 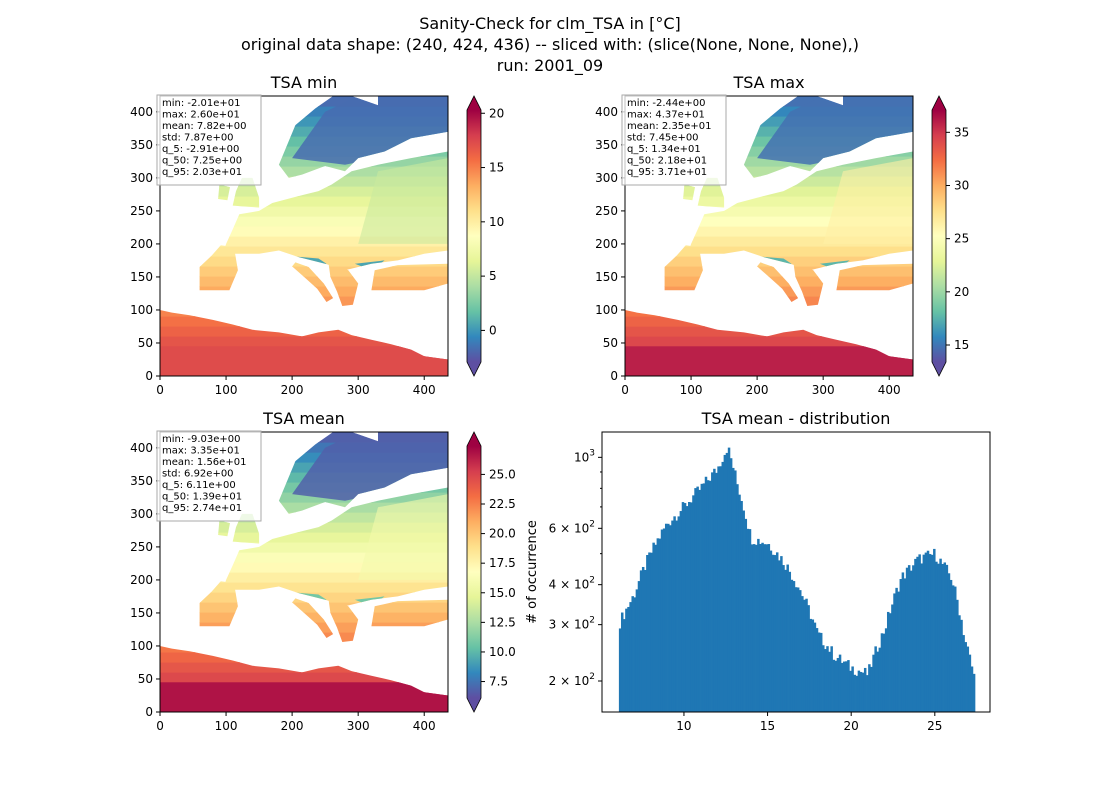 What do you see at coordinates (502, 652) in the screenshot?
I see `colorbar-tick-label: 10.0` at bounding box center [502, 652].